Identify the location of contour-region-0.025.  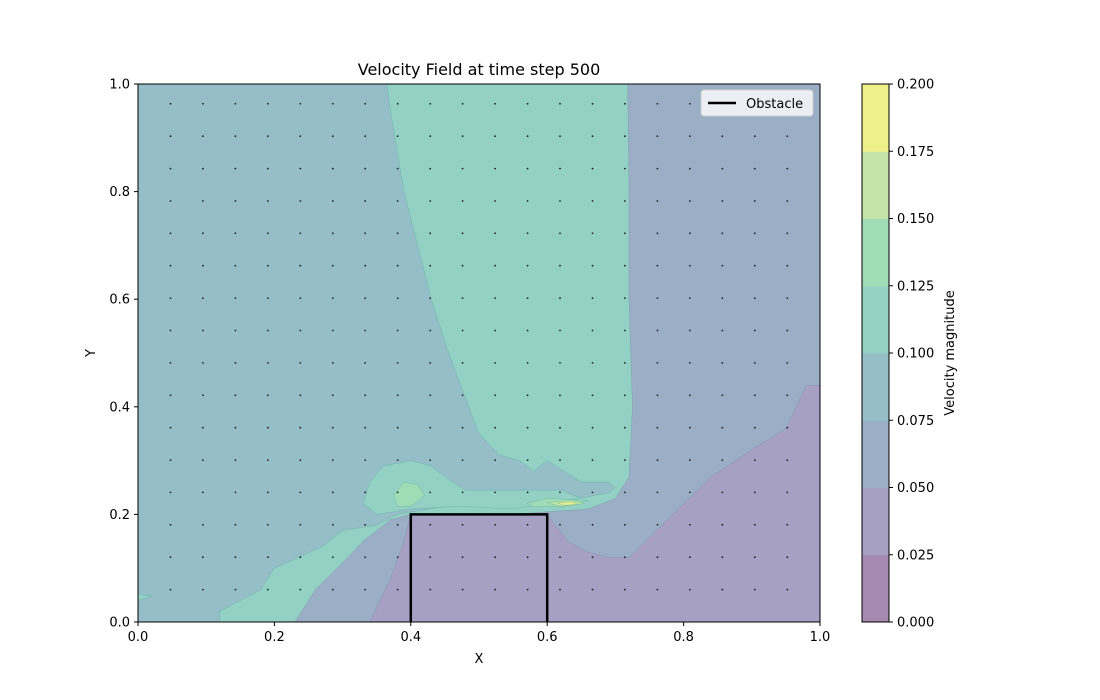
(594, 503).